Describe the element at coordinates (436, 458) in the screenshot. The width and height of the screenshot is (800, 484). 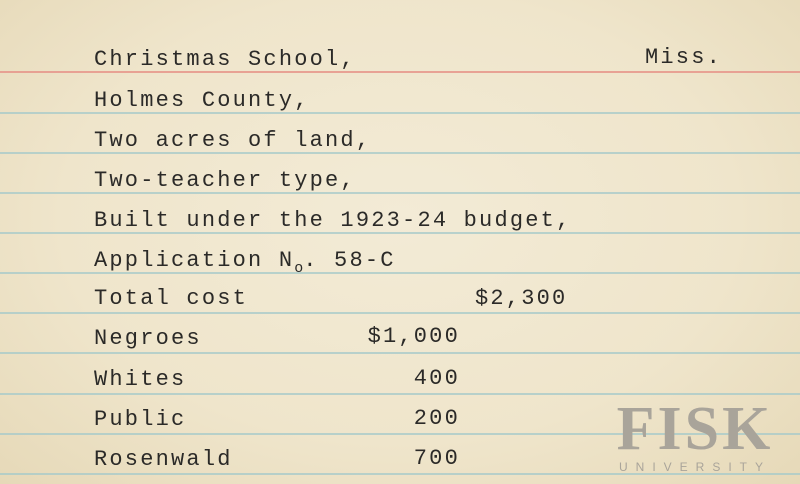
I see `contribution-value: 700` at that location.